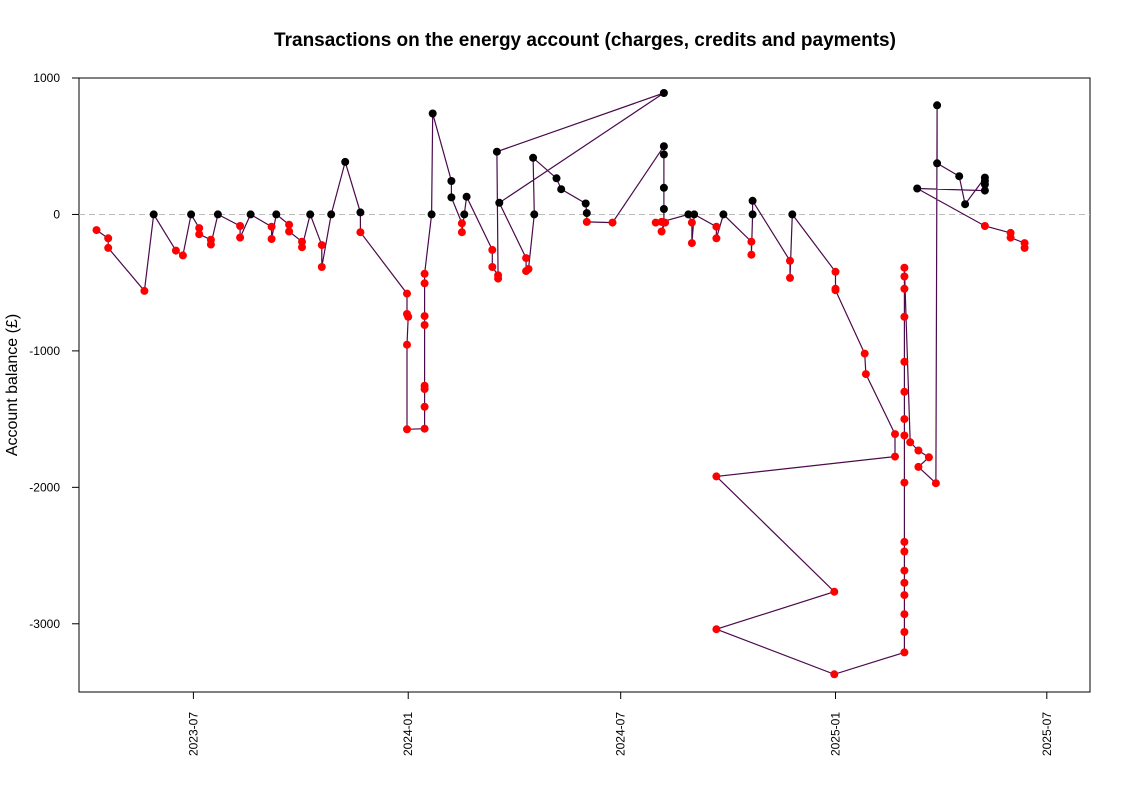 This screenshot has width=1131, height=791. Describe the element at coordinates (408, 734) in the screenshot. I see `x-tick-label: 2024-01` at that location.